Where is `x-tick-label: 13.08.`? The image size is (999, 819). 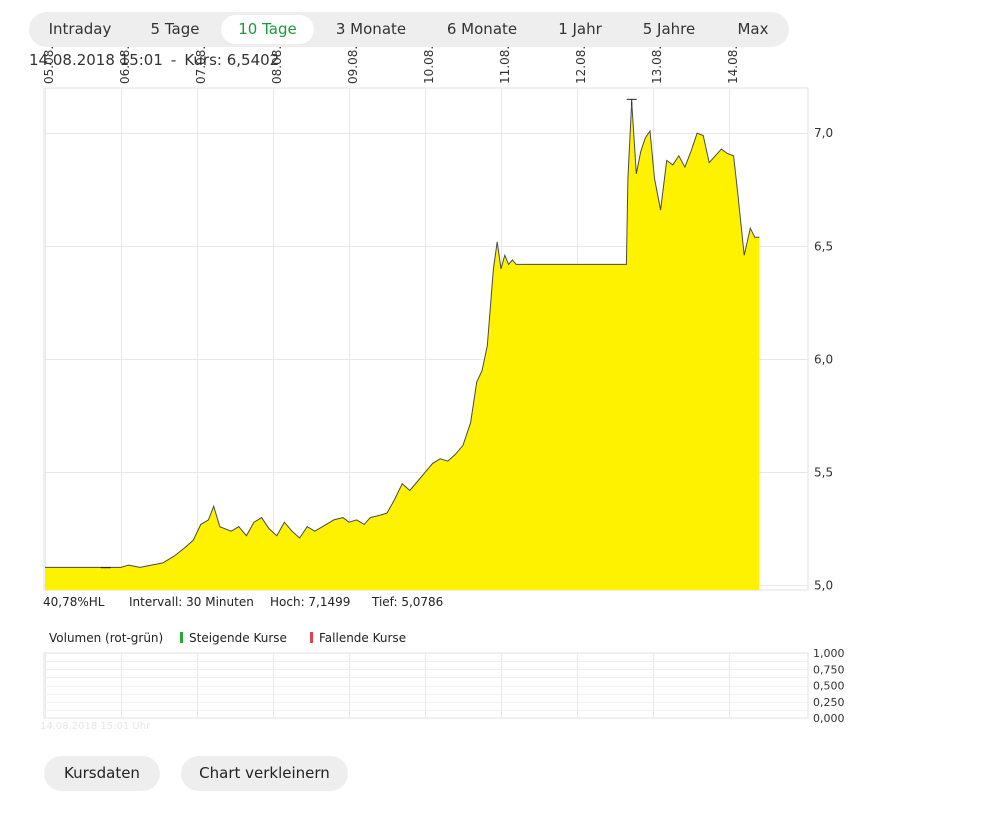 x-tick-label: 13.08. is located at coordinates (657, 65).